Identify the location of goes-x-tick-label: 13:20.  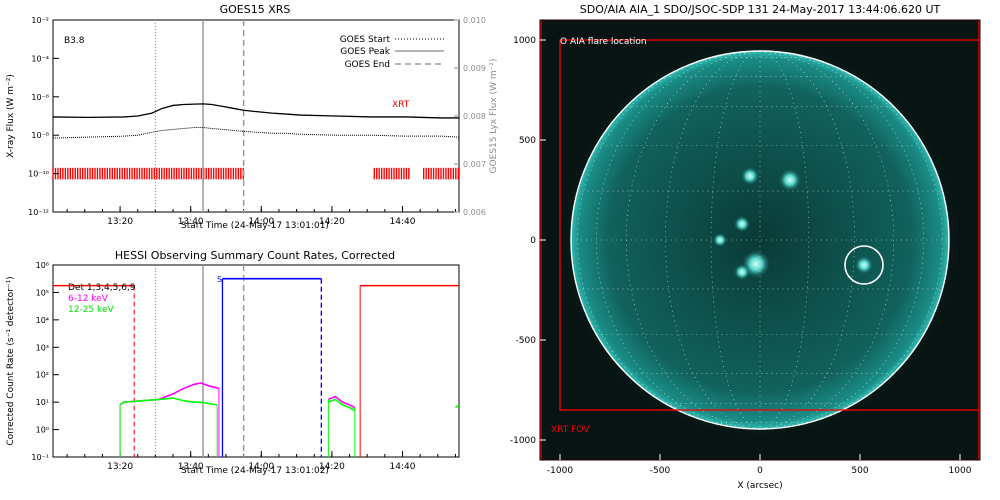
(120, 222).